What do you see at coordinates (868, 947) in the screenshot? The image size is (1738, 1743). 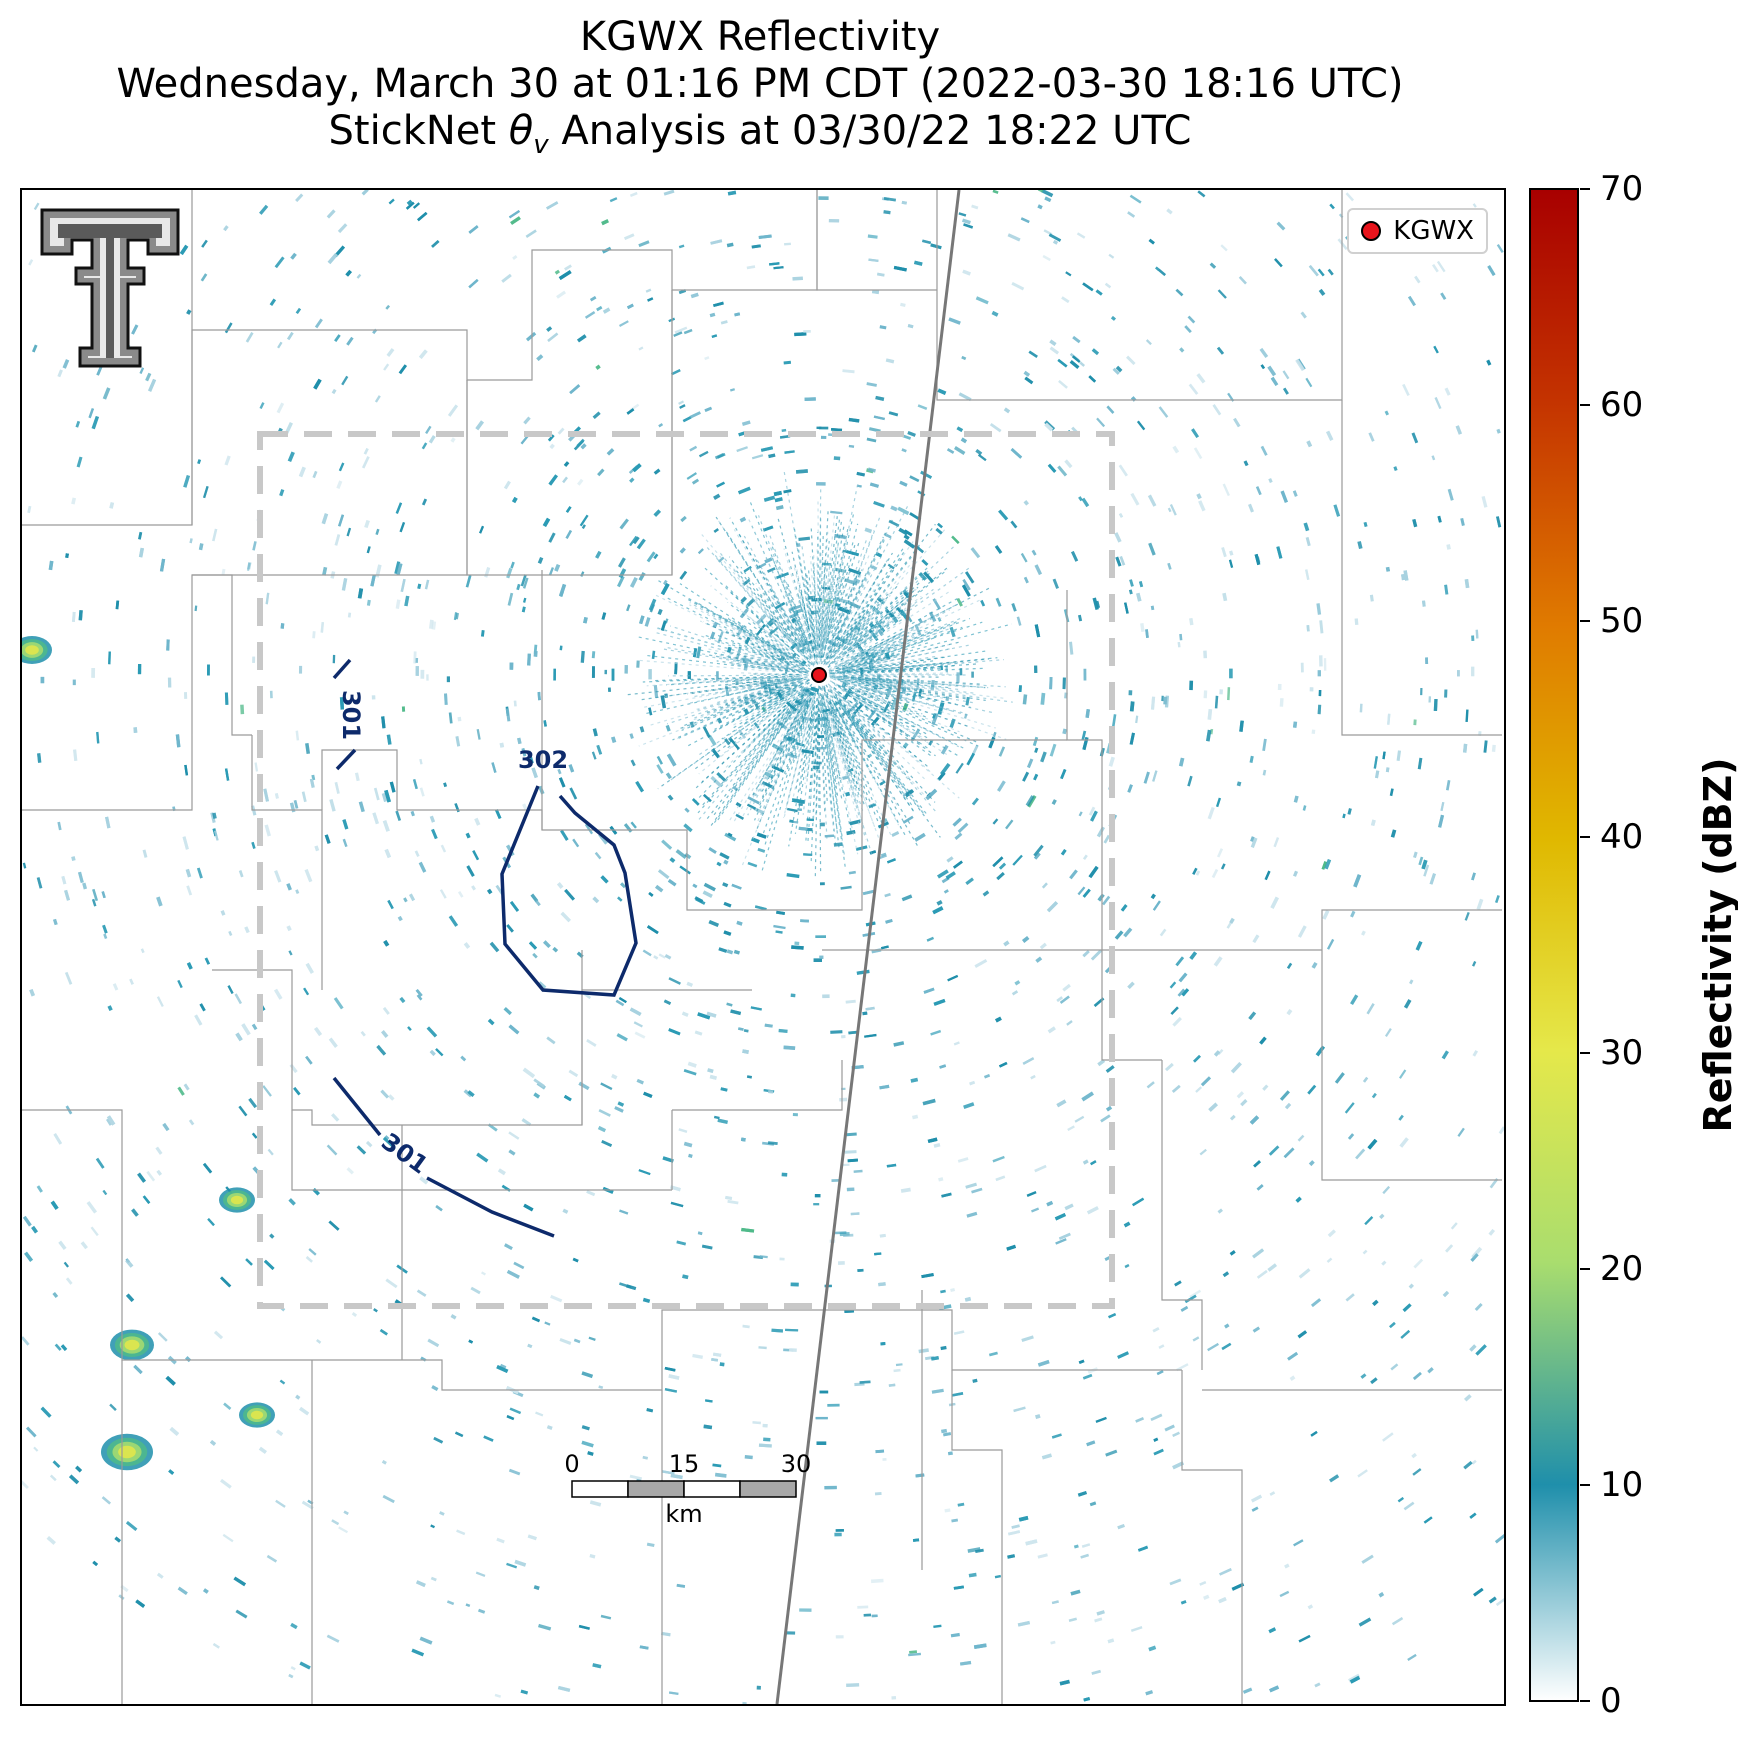 I see `highway-line` at bounding box center [868, 947].